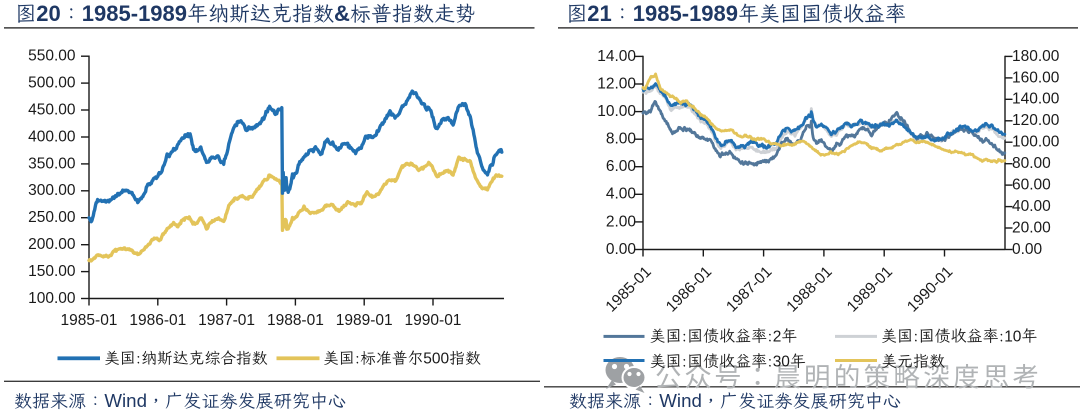 This screenshot has height=415, width=1080. Describe the element at coordinates (599, 13) in the screenshot. I see `svg-text: 21` at that location.